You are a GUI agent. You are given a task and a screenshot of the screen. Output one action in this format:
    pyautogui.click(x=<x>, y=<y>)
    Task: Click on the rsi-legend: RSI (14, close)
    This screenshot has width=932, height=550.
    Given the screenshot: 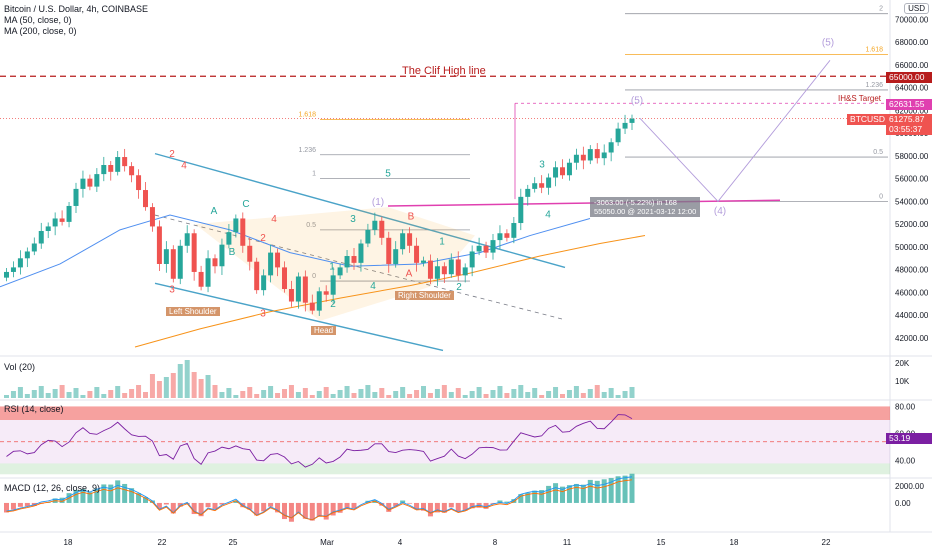 What is the action you would take?
    pyautogui.click(x=34, y=409)
    